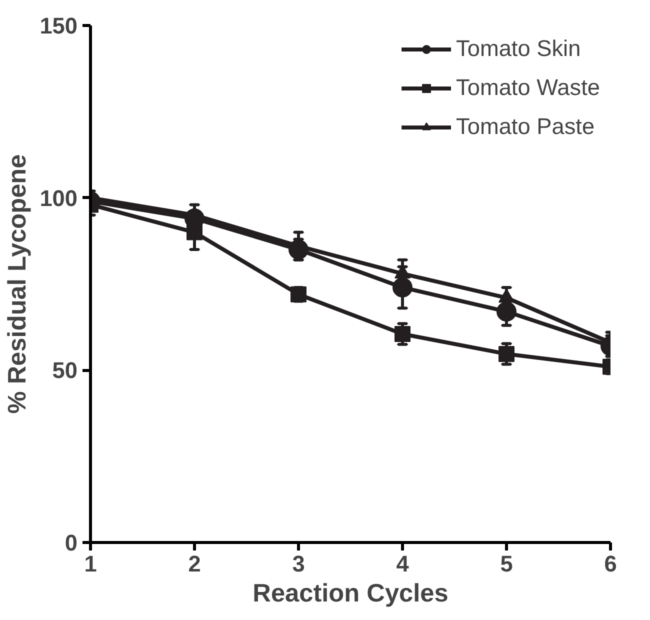 Image resolution: width=650 pixels, height=620 pixels. I want to click on y-tick-label: 0, so click(71, 543).